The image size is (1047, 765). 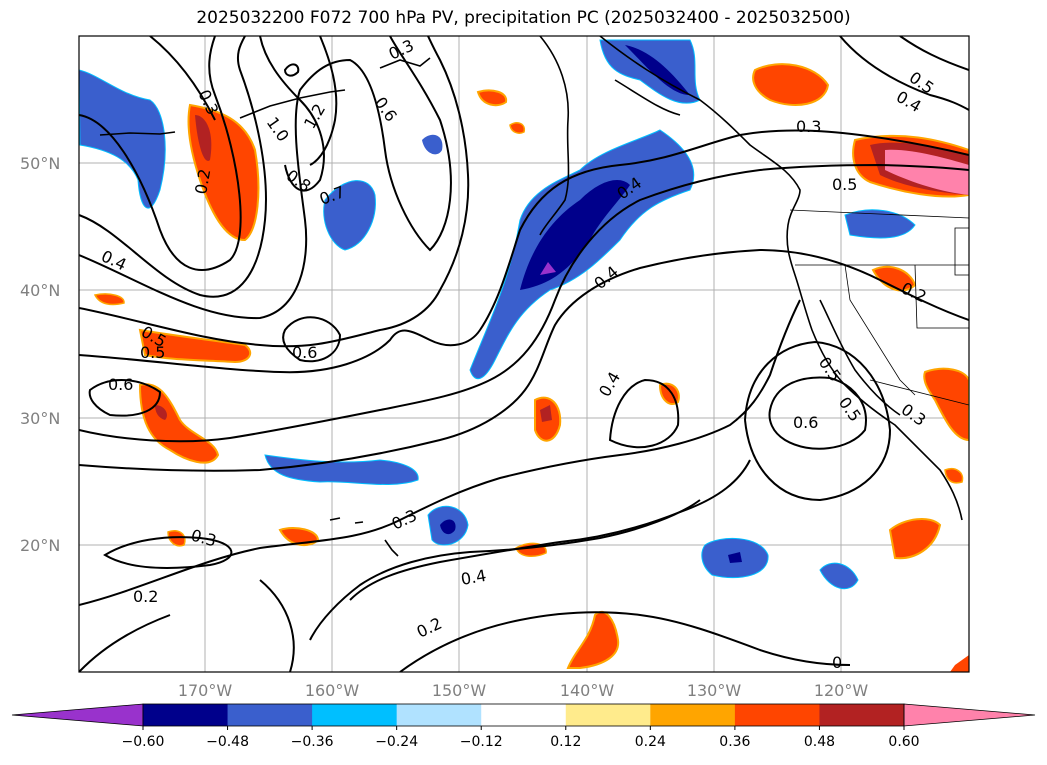 I want to click on colorbar-tick-label: −0.12, so click(x=481, y=742).